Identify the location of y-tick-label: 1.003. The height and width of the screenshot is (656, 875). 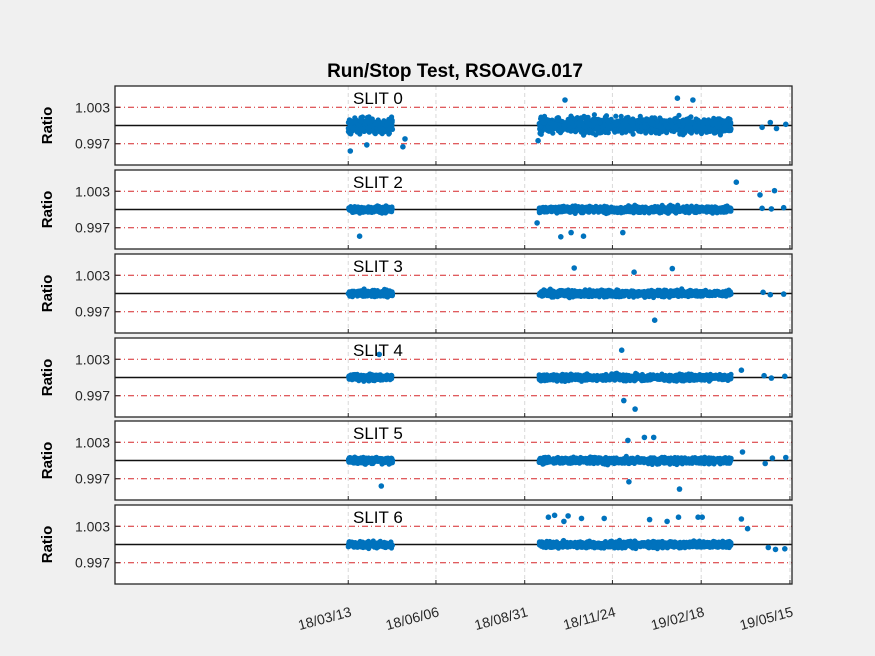
(92, 275).